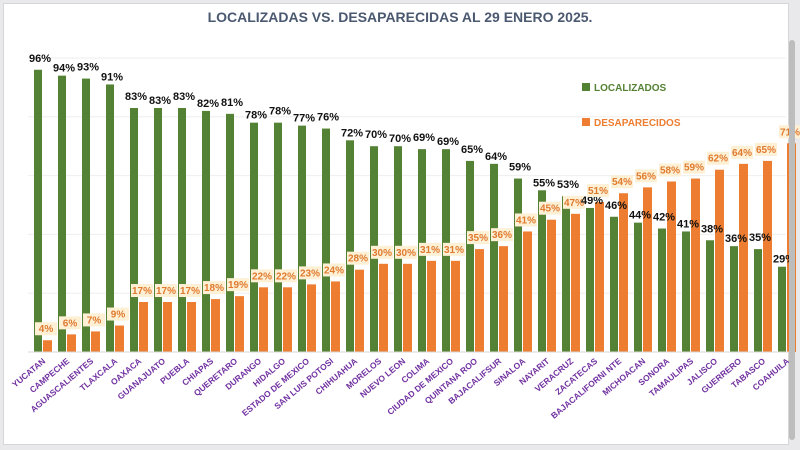  Describe the element at coordinates (118, 315) in the screenshot. I see `data-label-desaparecidos: 9%` at that location.